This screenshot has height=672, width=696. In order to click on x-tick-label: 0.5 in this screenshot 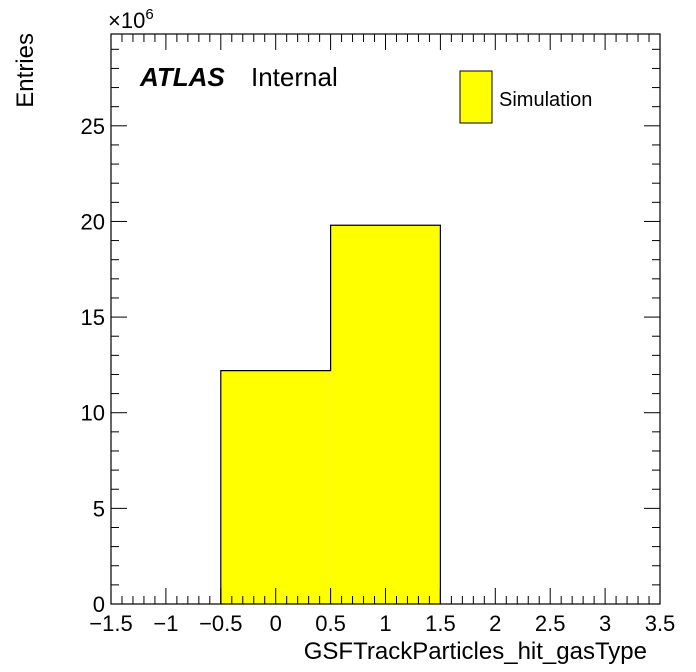, I will do `click(330, 623)`.